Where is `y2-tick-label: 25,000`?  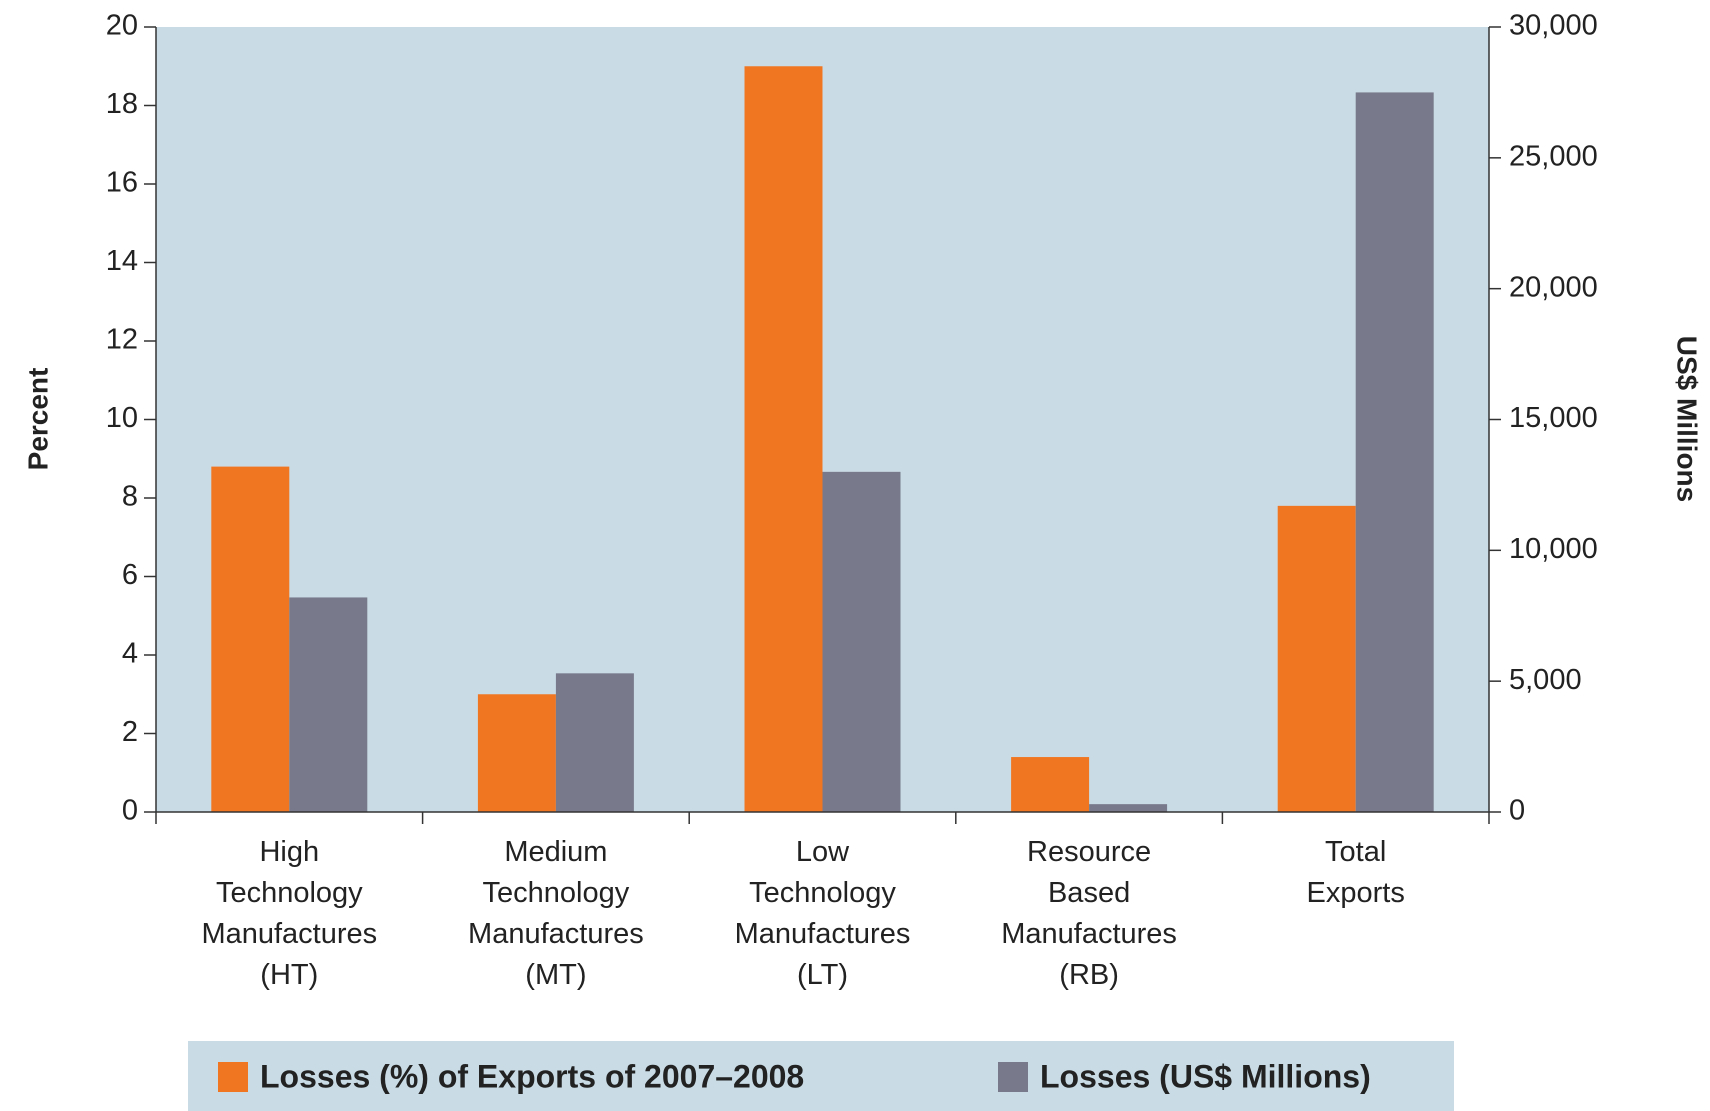 y2-tick-label: 25,000 is located at coordinates (1553, 156).